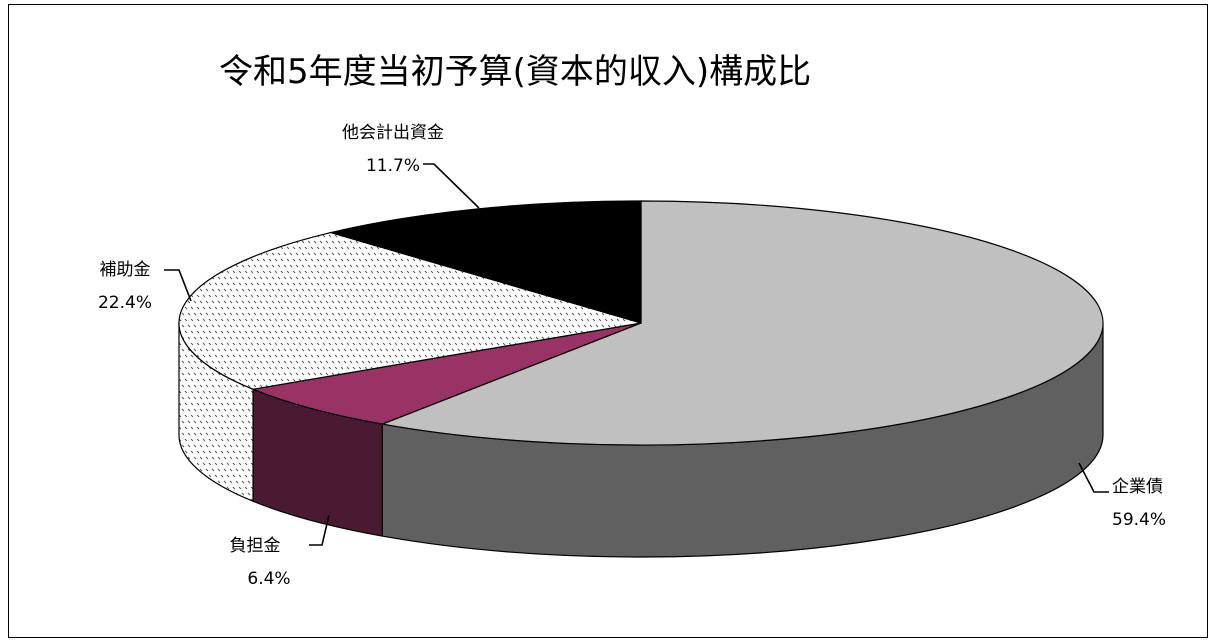  What do you see at coordinates (125, 303) in the screenshot?
I see `slice-label-percent-2: 22.4%` at bounding box center [125, 303].